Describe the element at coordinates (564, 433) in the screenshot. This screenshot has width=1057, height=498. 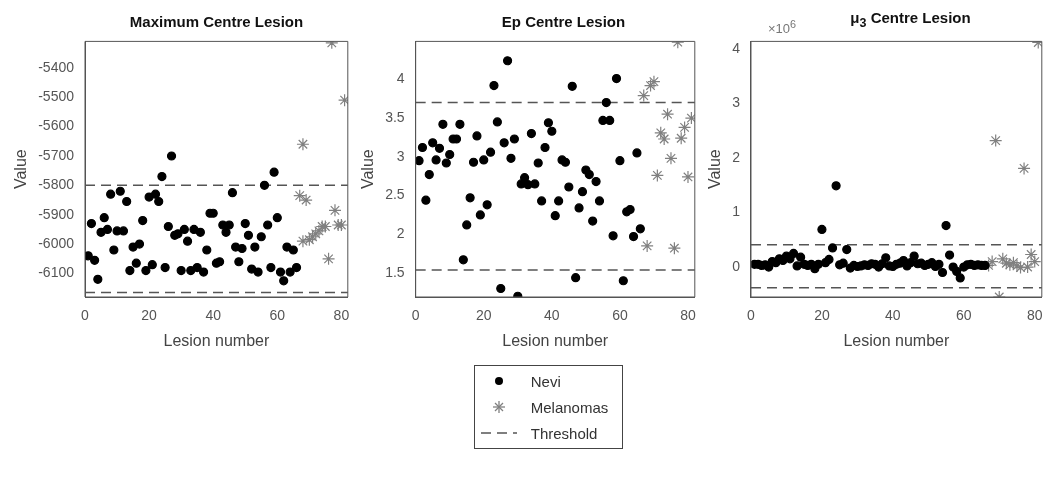
I see `legend-label: Threshold` at that location.